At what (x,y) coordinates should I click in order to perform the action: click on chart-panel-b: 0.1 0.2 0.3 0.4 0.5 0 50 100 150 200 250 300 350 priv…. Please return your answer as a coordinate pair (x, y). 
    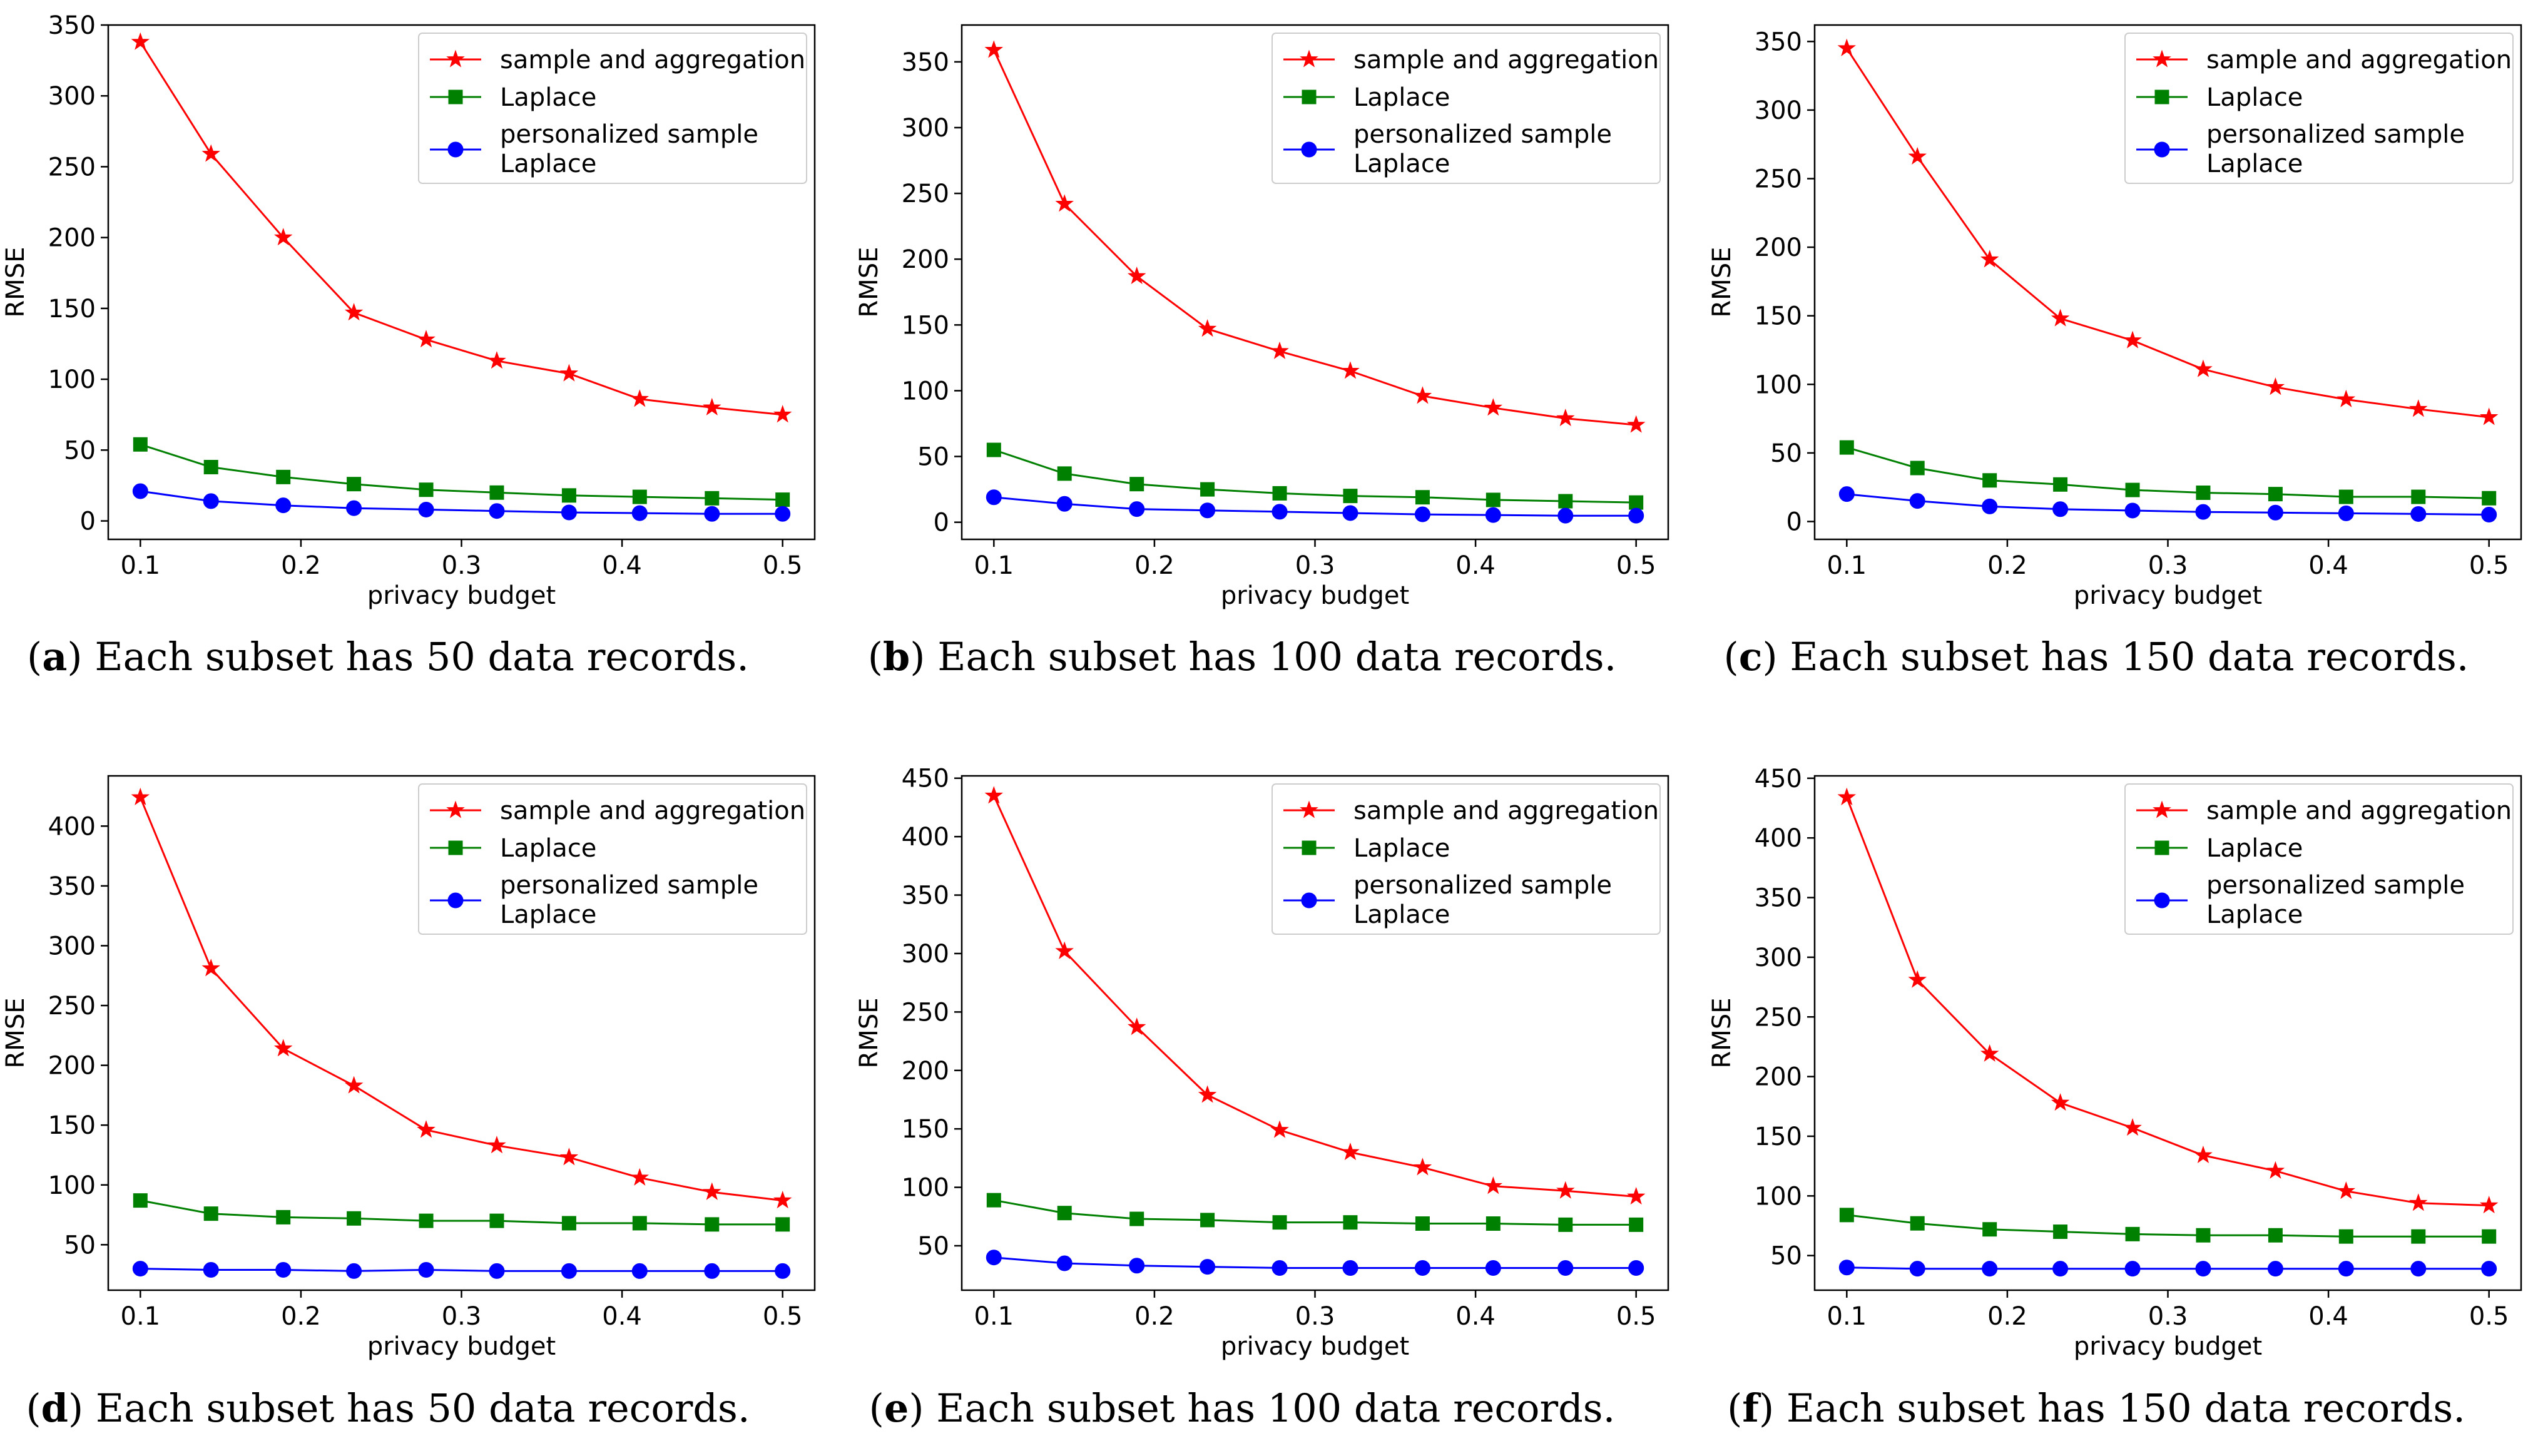
    Looking at the image, I should click on (1262, 352).